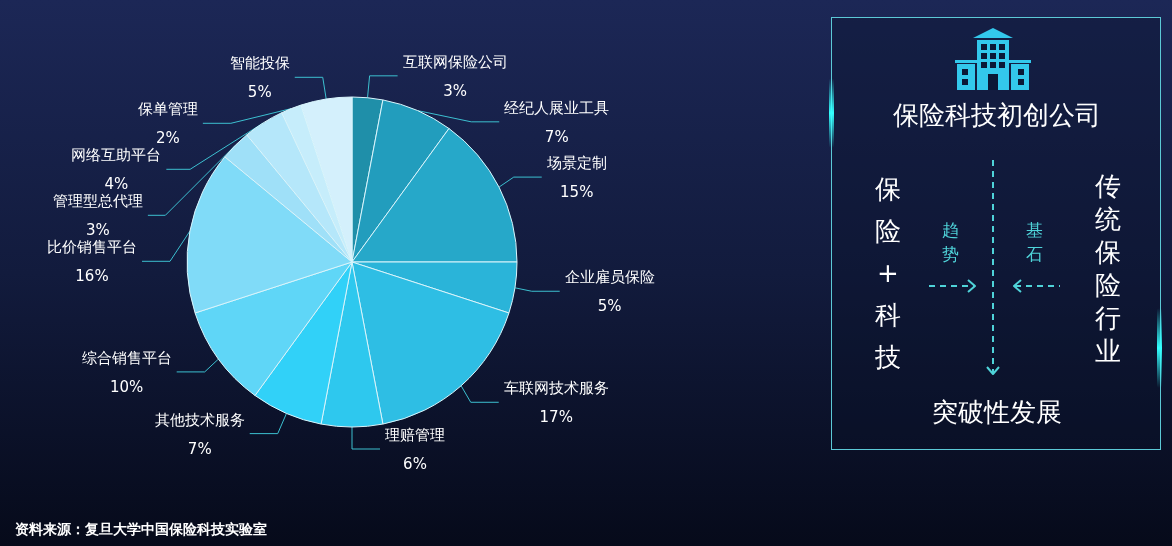  Describe the element at coordinates (167, 109) in the screenshot. I see `slice-label: 保单管理` at that location.